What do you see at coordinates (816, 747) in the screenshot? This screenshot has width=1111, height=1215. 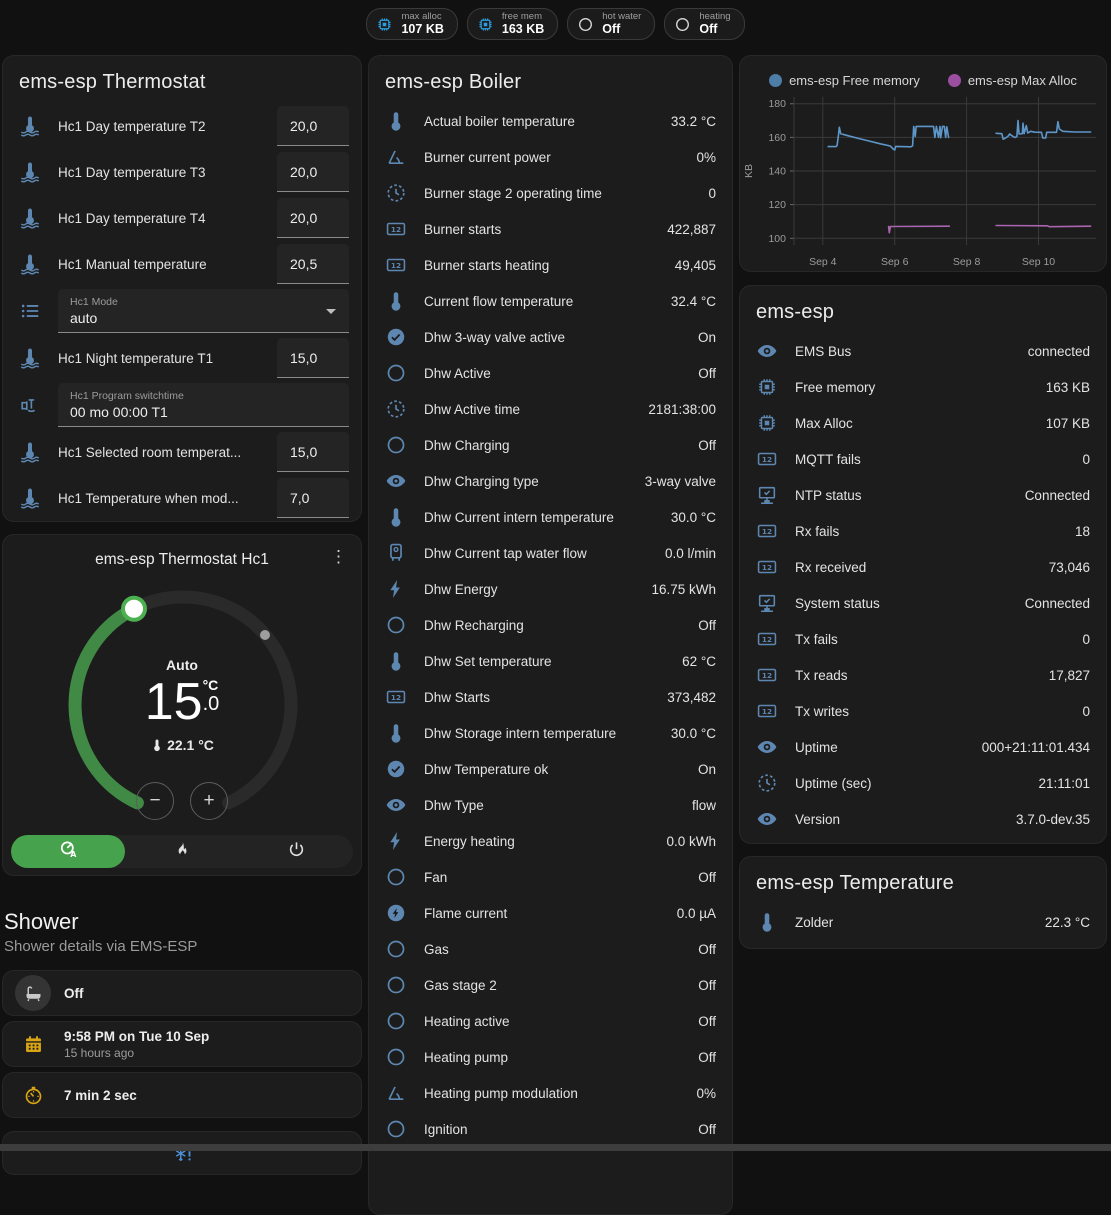 I see `entity-name: Uptime` at bounding box center [816, 747].